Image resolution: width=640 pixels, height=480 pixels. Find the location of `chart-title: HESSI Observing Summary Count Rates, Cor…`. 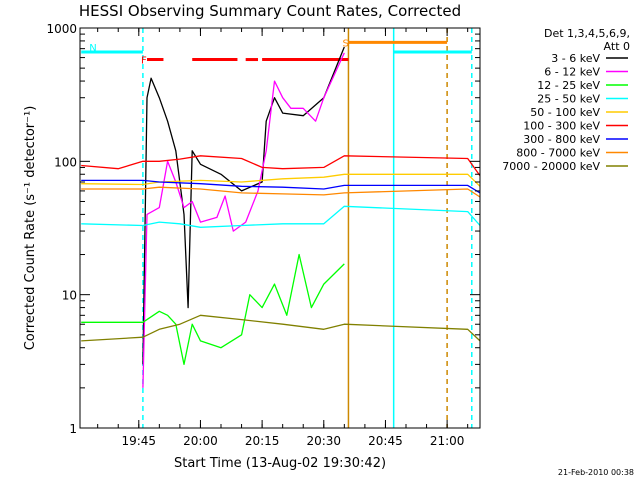

chart-title: HESSI Observing Summary Count Rates, Cor… is located at coordinates (270, 11).